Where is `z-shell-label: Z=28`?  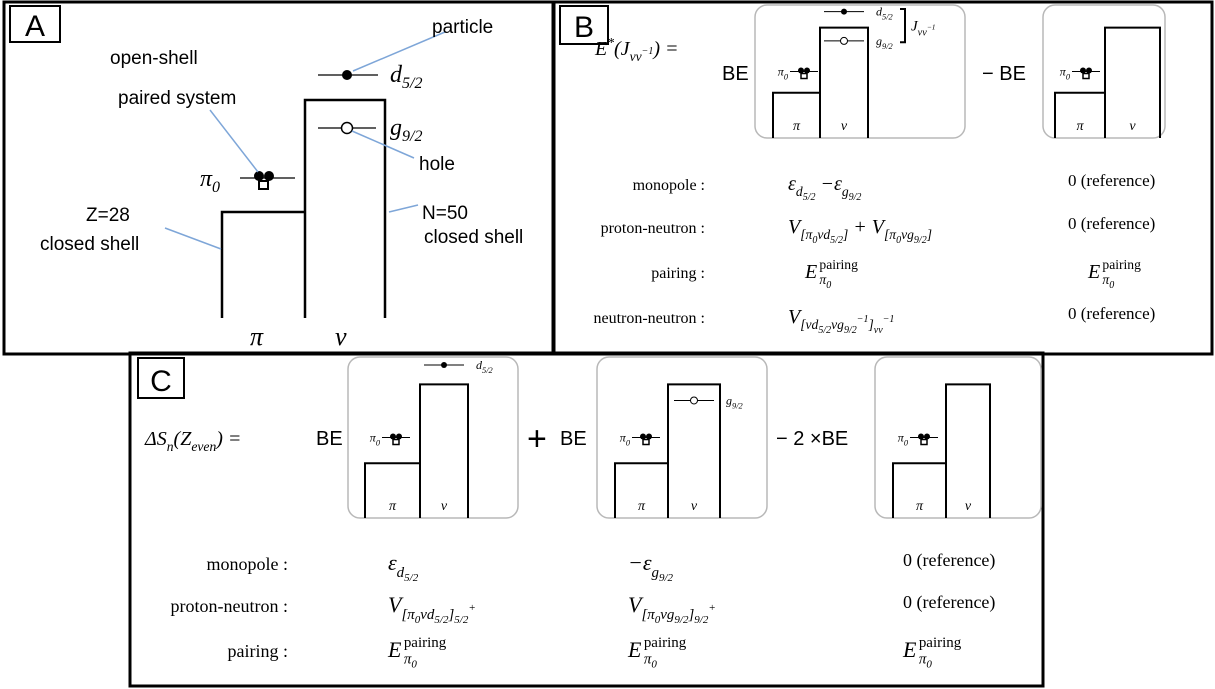
z-shell-label: Z=28 is located at coordinates (108, 215).